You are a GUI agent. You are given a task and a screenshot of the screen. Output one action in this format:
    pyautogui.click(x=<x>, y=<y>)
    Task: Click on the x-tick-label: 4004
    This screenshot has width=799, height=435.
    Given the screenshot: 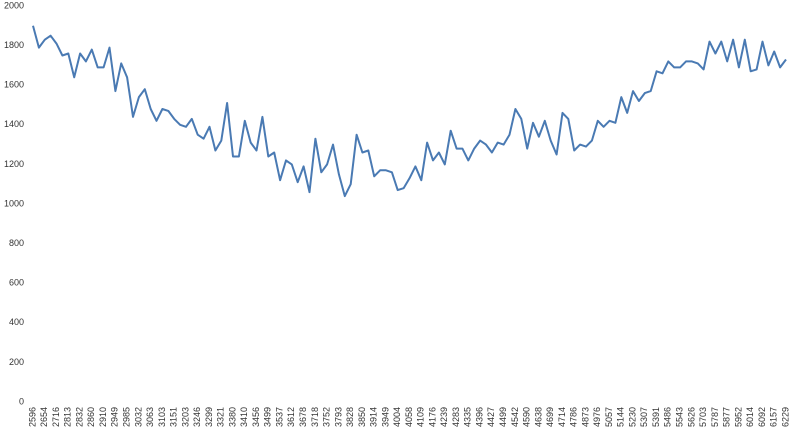 What is the action you would take?
    pyautogui.click(x=397, y=417)
    